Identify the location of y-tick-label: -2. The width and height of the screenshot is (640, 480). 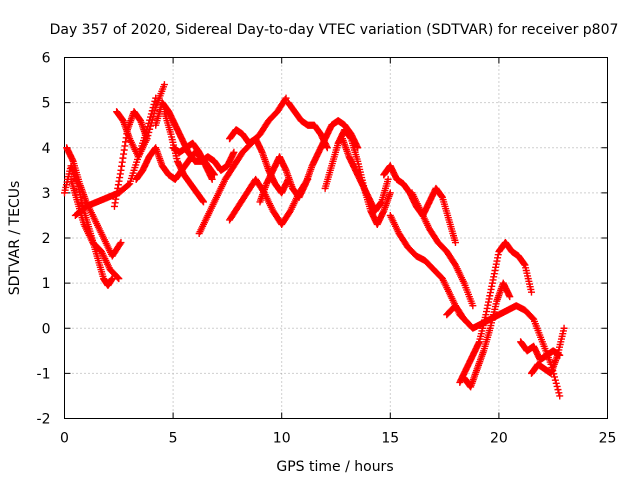
(44, 420).